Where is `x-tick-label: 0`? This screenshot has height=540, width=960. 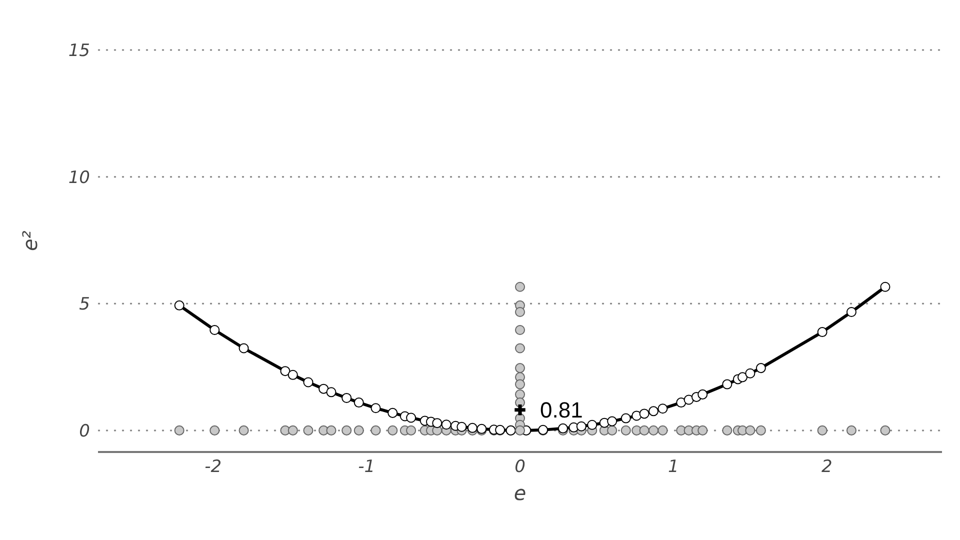
x-tick-label: 0 is located at coordinates (520, 467).